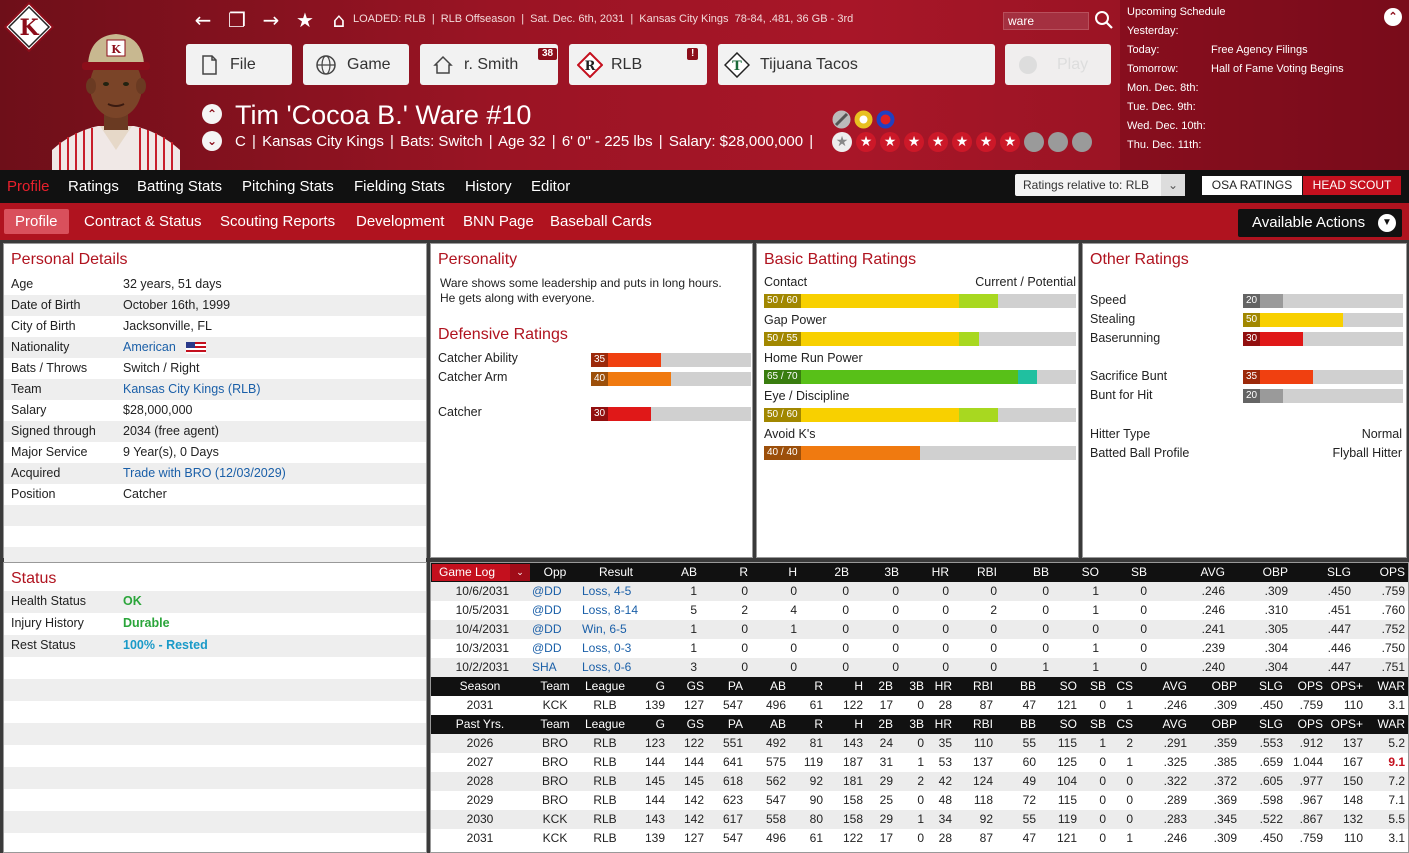  What do you see at coordinates (288, 186) in the screenshot?
I see `tab-pitching-stats: Pitching Stats` at bounding box center [288, 186].